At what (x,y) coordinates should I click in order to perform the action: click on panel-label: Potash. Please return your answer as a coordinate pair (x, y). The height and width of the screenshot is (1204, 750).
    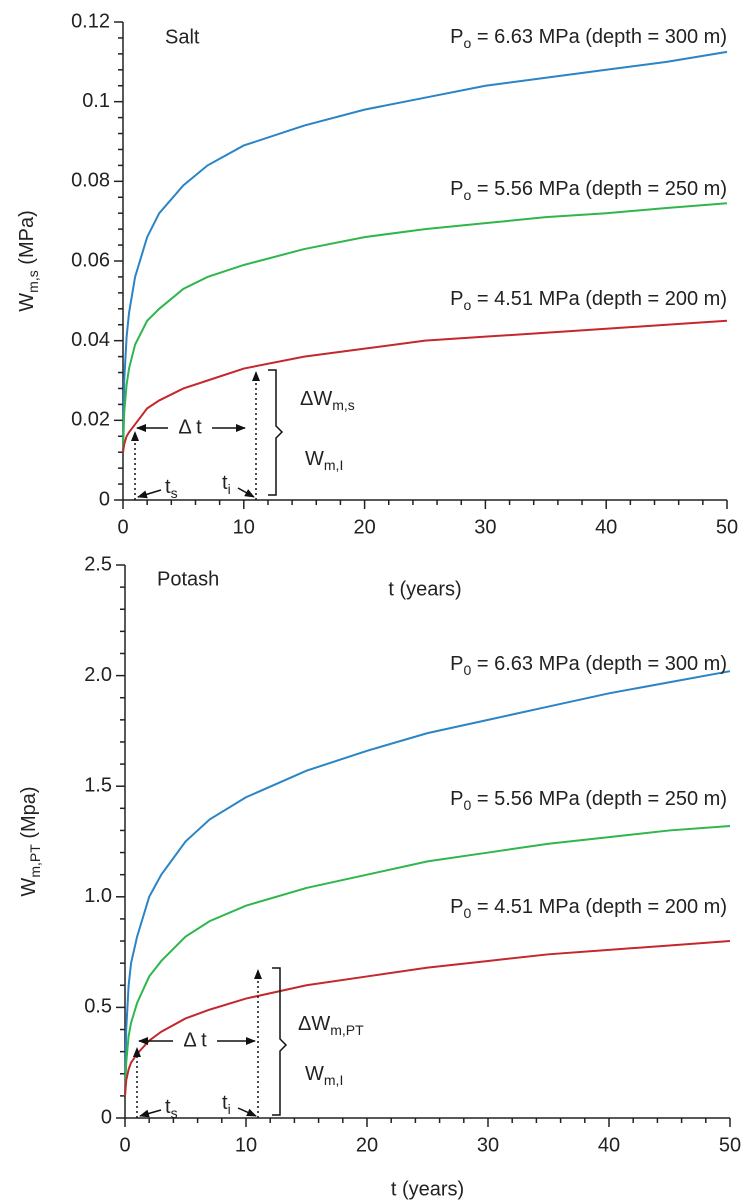
    Looking at the image, I should click on (188, 579).